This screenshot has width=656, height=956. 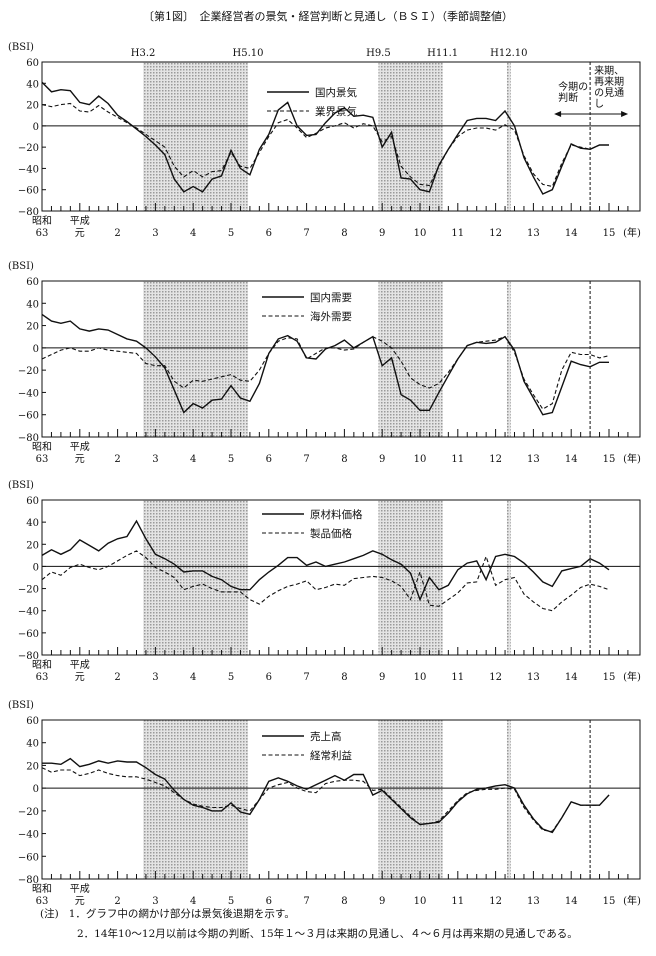 What do you see at coordinates (328, 16) in the screenshot?
I see `figure-title: 〔第1図〕 企業経営者の景気・経営判断と見通し（ＢＳＩ）（季節調整値）` at bounding box center [328, 16].